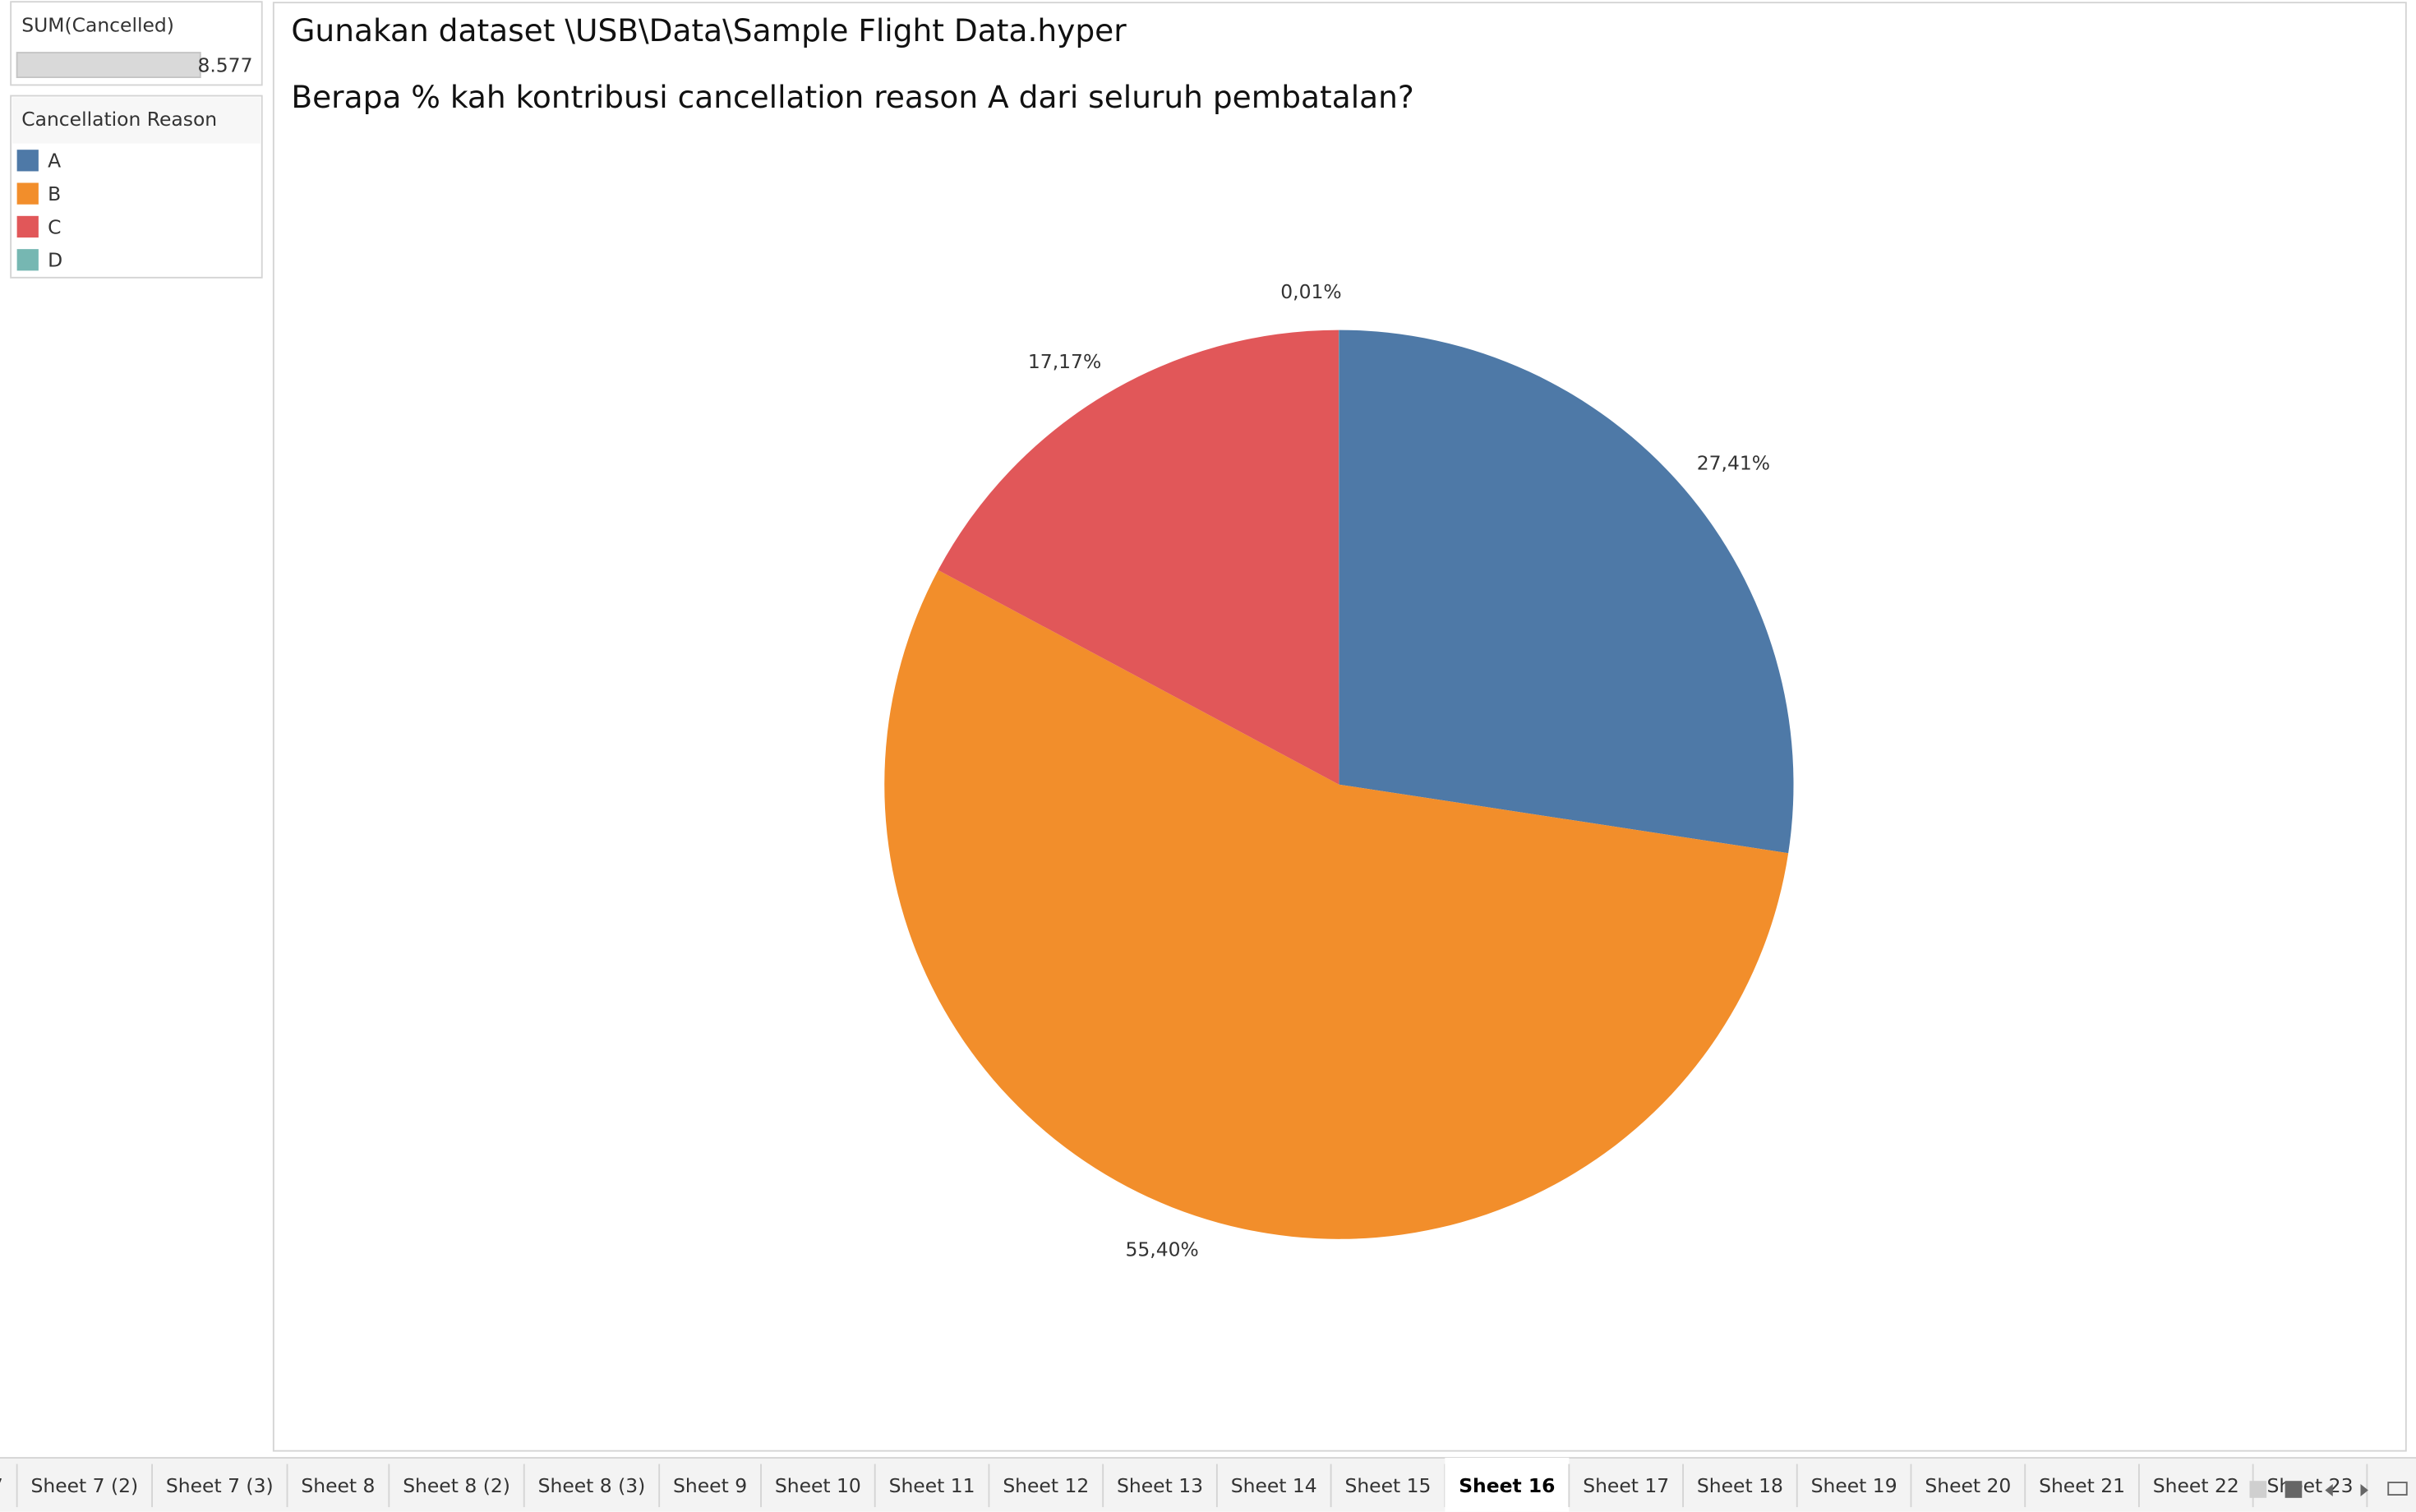 This screenshot has height=1512, width=2416. What do you see at coordinates (710, 1485) in the screenshot?
I see `sheet-tab: Sheet 9` at bounding box center [710, 1485].